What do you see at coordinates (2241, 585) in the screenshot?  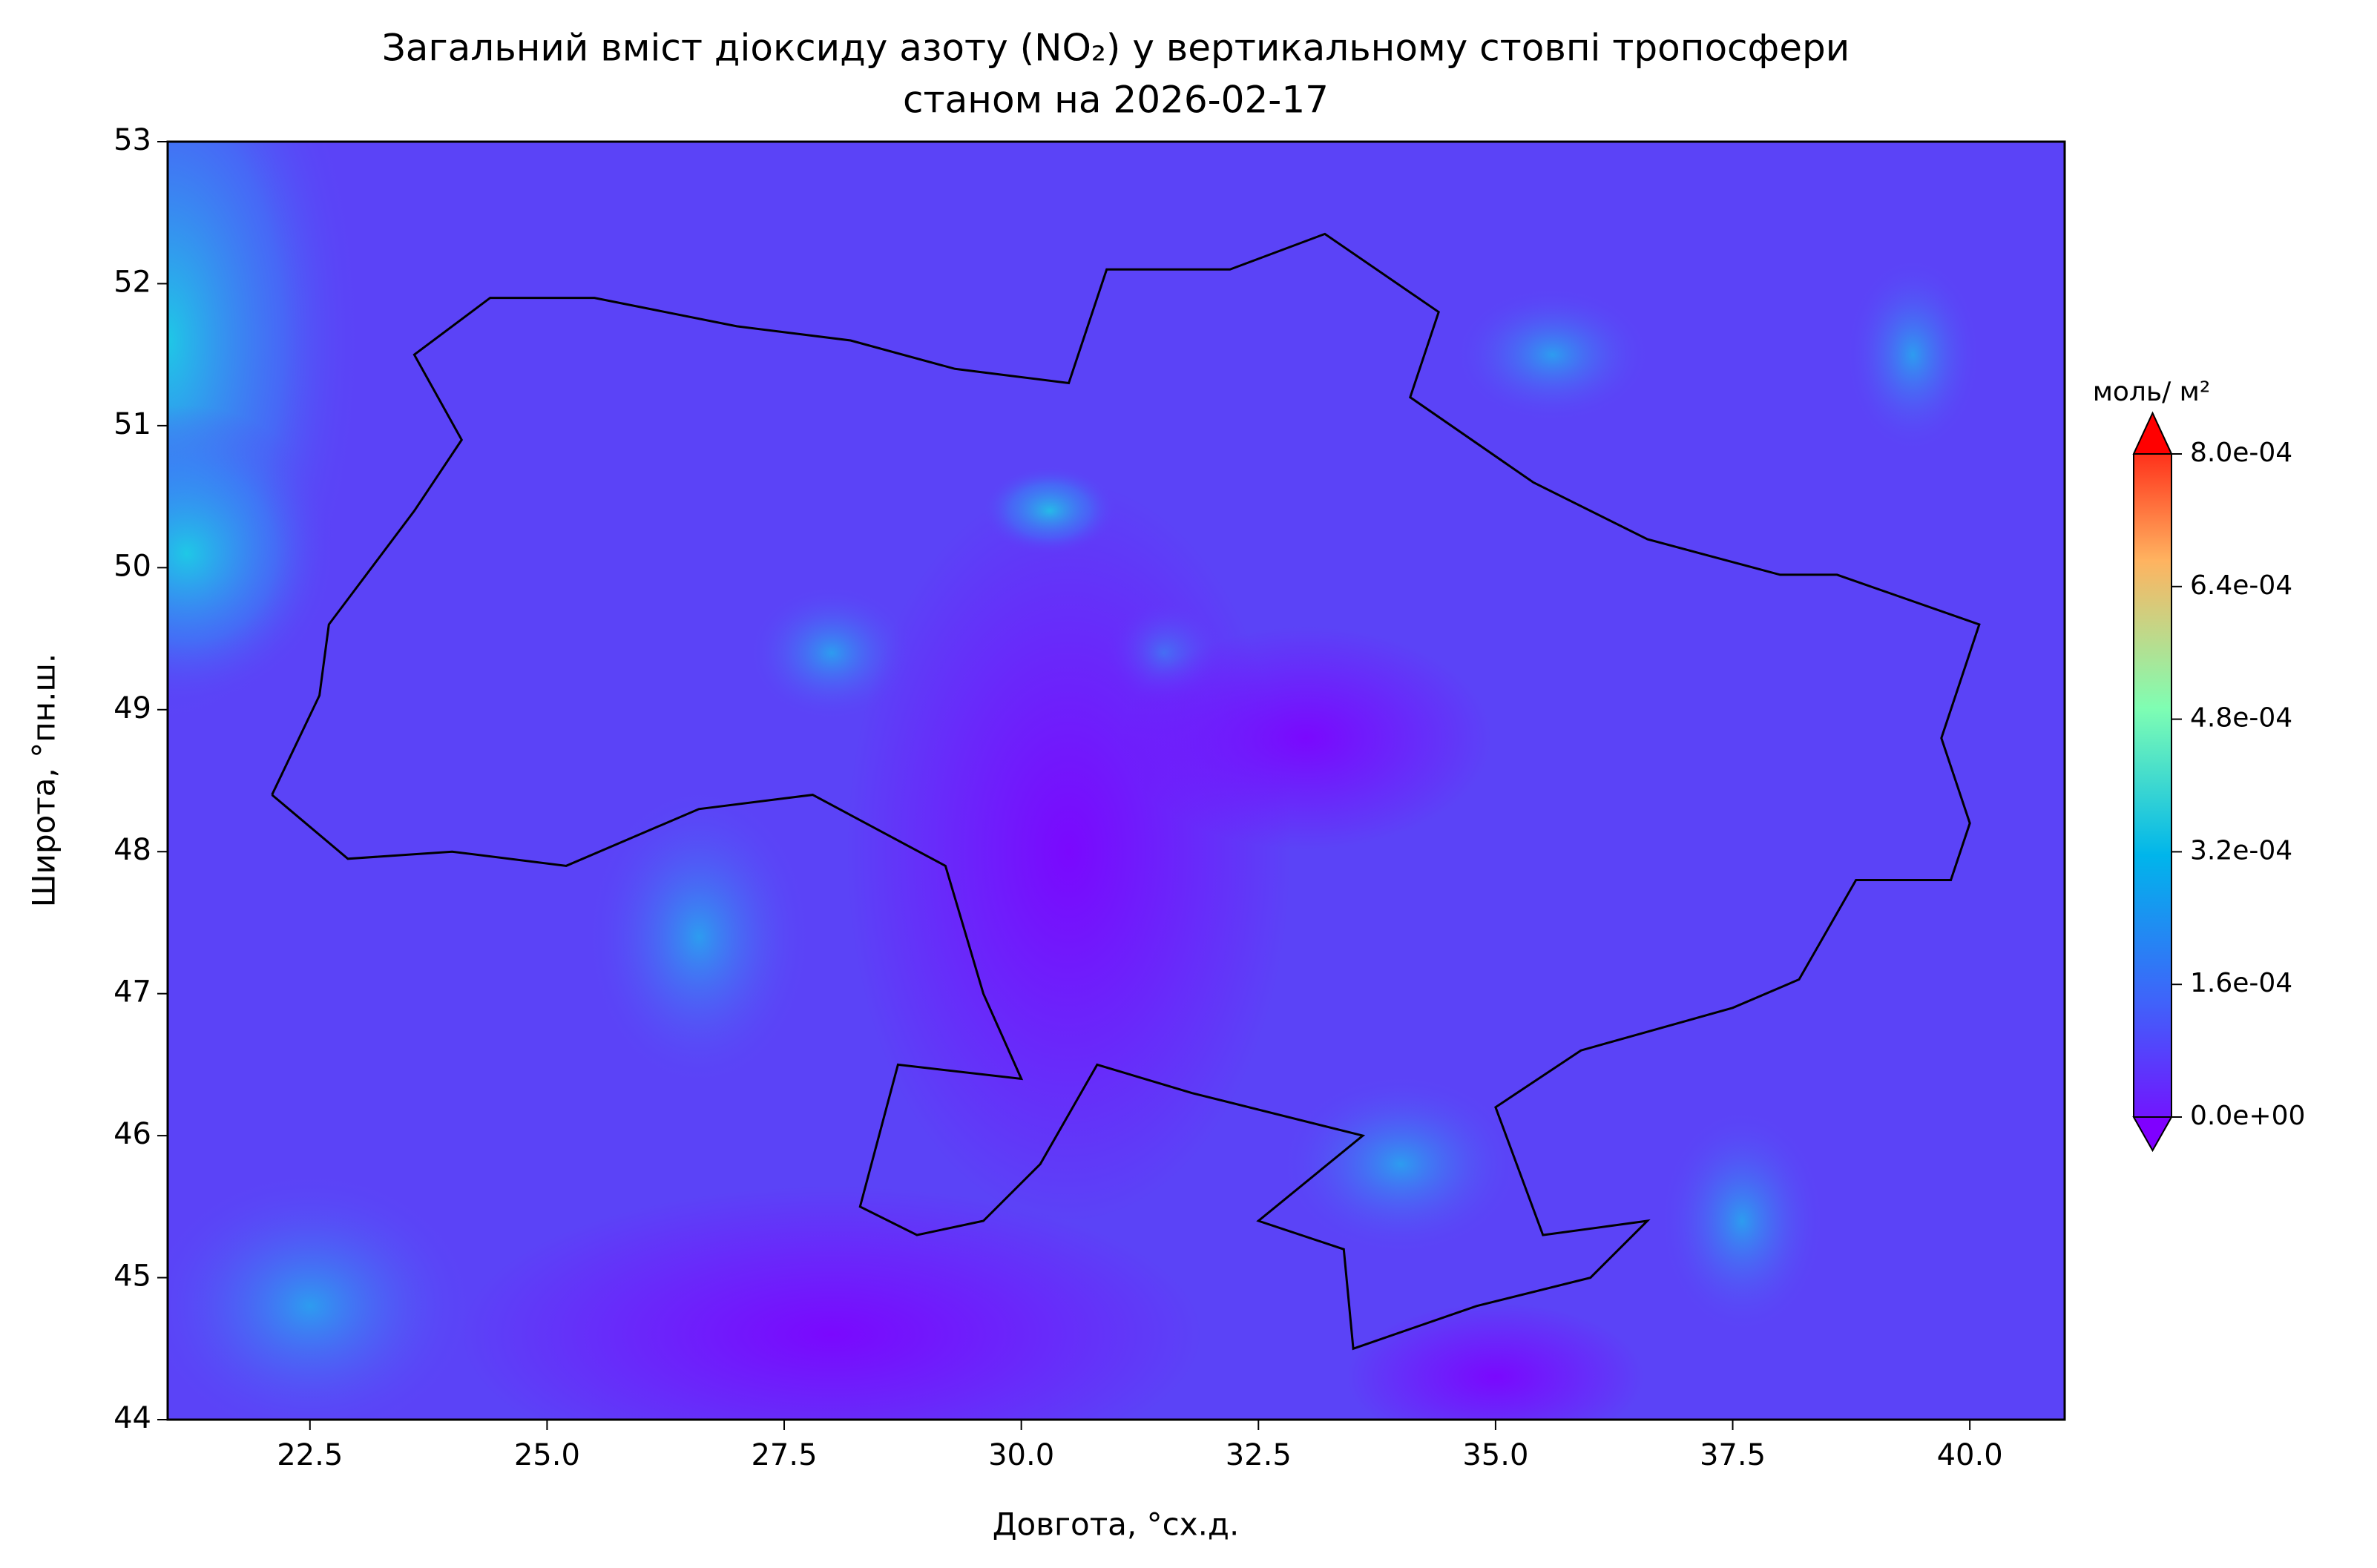 I see `colorbar-tick-label: 6.4e-04` at bounding box center [2241, 585].